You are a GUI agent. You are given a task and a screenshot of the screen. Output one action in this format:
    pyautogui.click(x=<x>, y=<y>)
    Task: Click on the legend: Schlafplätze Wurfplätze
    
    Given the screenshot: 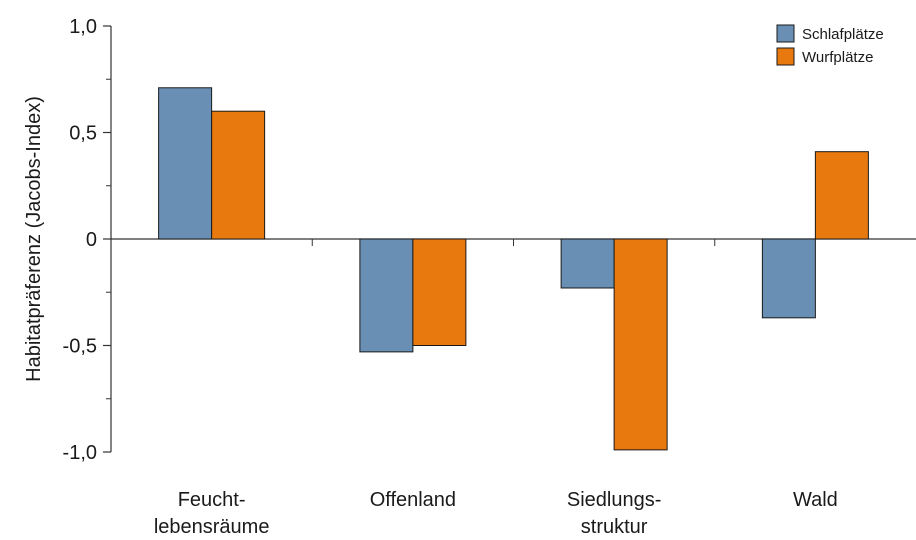 What is the action you would take?
    pyautogui.click(x=830, y=45)
    